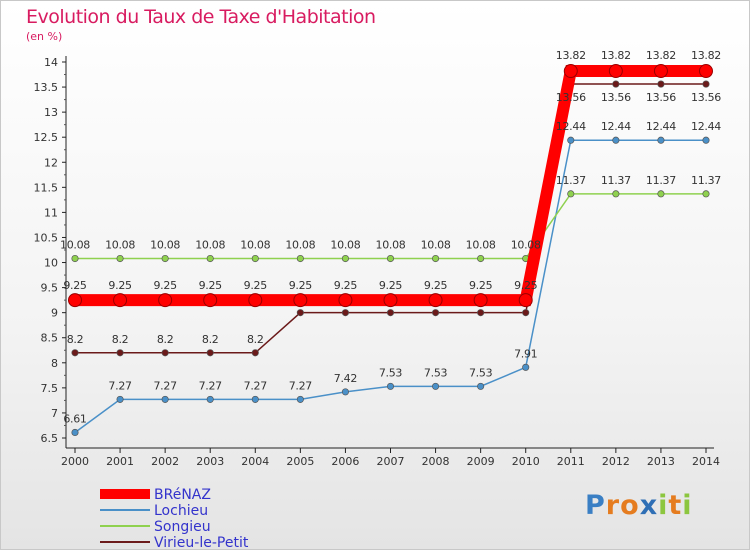  I want to click on x-tick-label: 2003, so click(210, 461).